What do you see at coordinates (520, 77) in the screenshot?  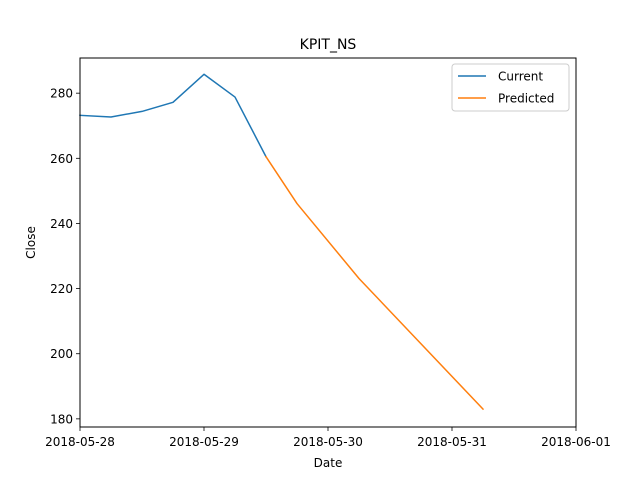 I see `legend-label-current: Current` at bounding box center [520, 77].